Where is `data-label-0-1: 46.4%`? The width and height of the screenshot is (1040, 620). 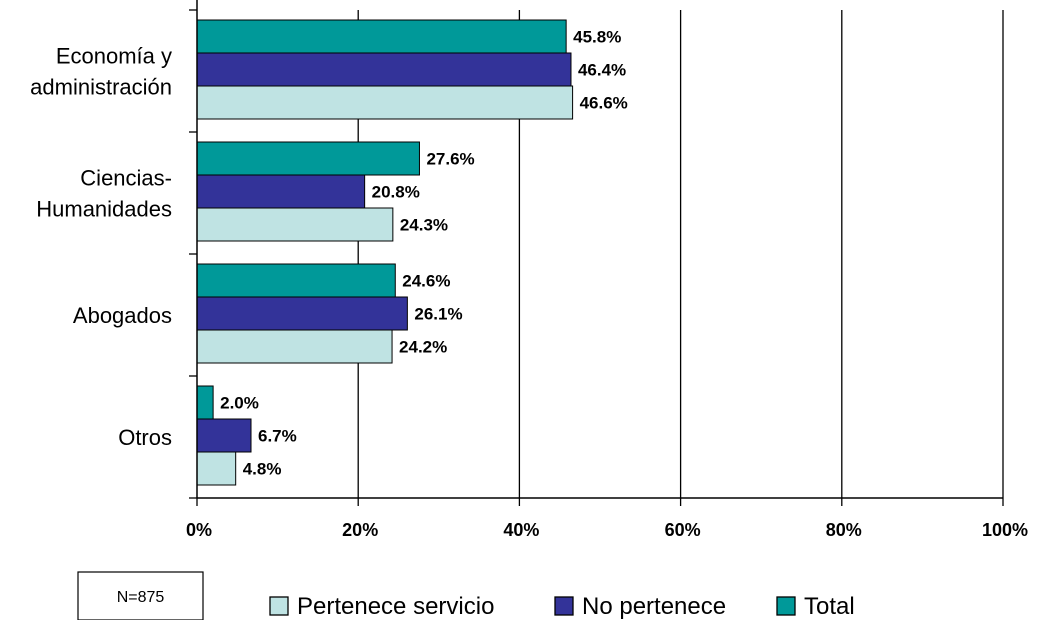
data-label-0-1: 46.4% is located at coordinates (602, 70).